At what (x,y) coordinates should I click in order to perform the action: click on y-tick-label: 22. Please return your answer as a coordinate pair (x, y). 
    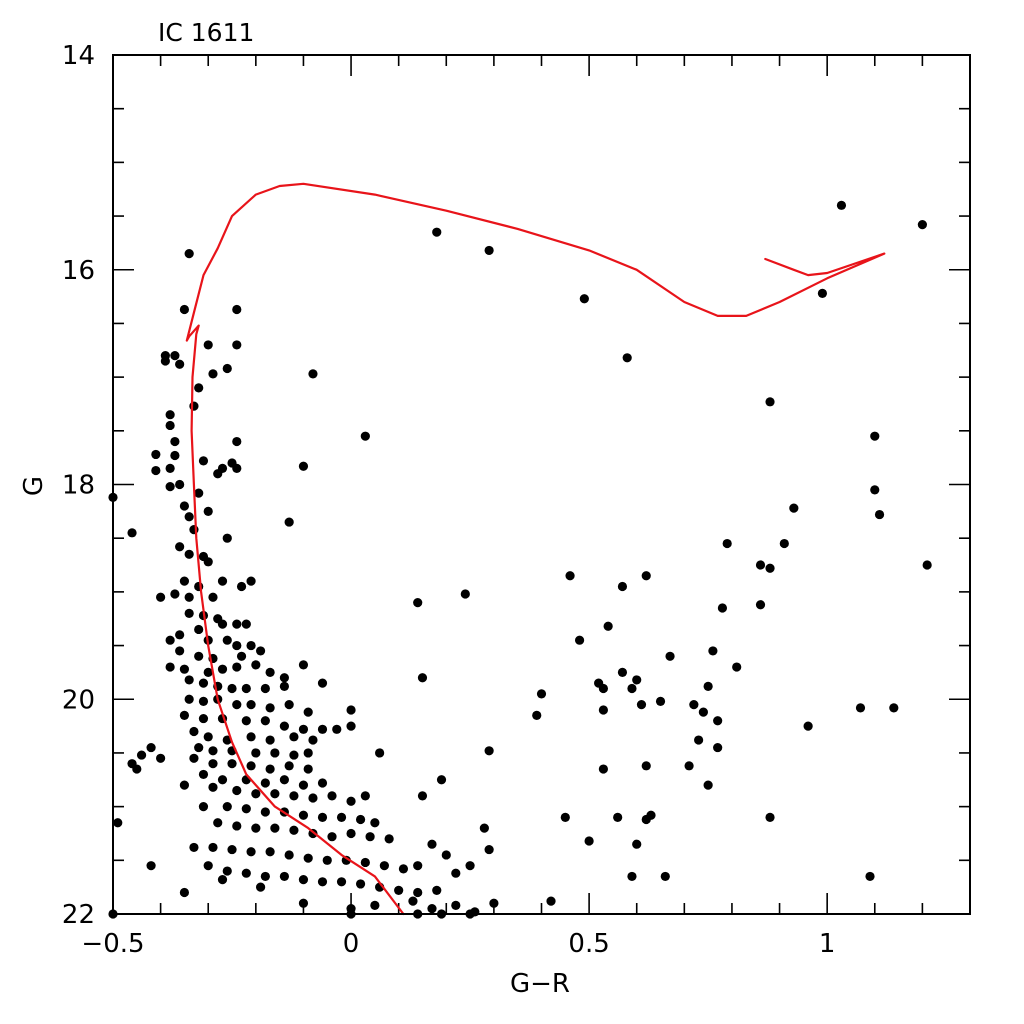
    Looking at the image, I should click on (78, 915).